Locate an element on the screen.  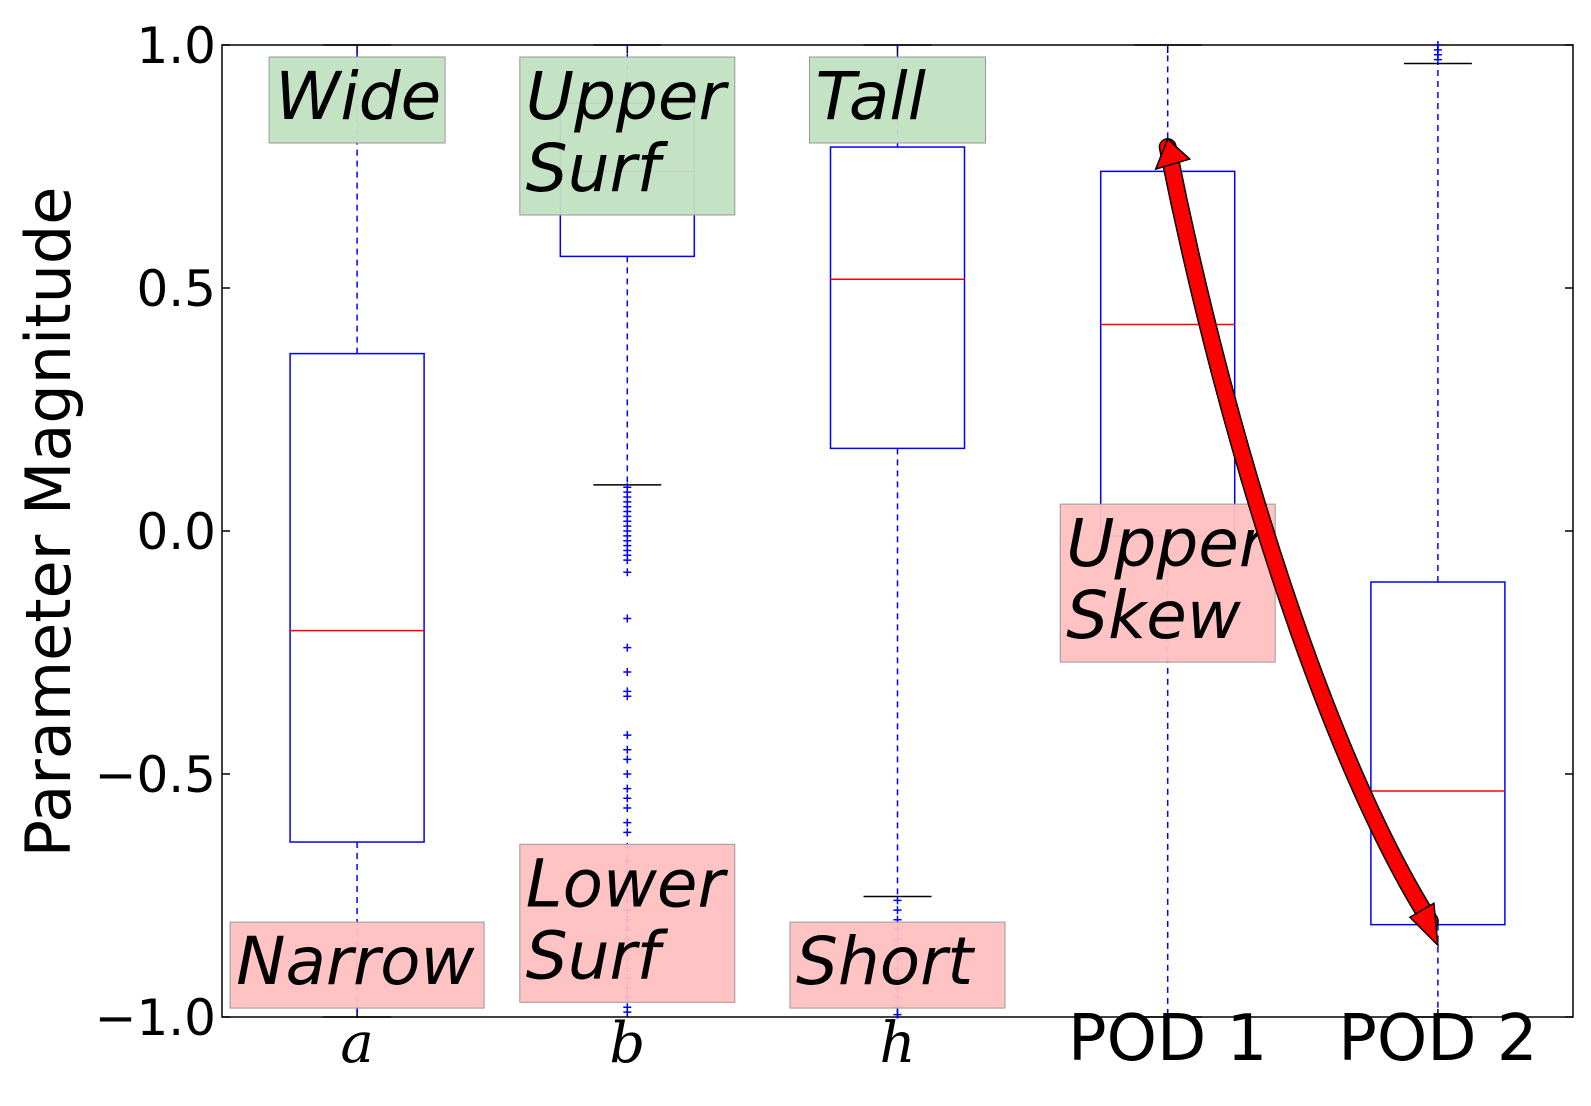
y-tick-label: 0.5 is located at coordinates (176, 289).